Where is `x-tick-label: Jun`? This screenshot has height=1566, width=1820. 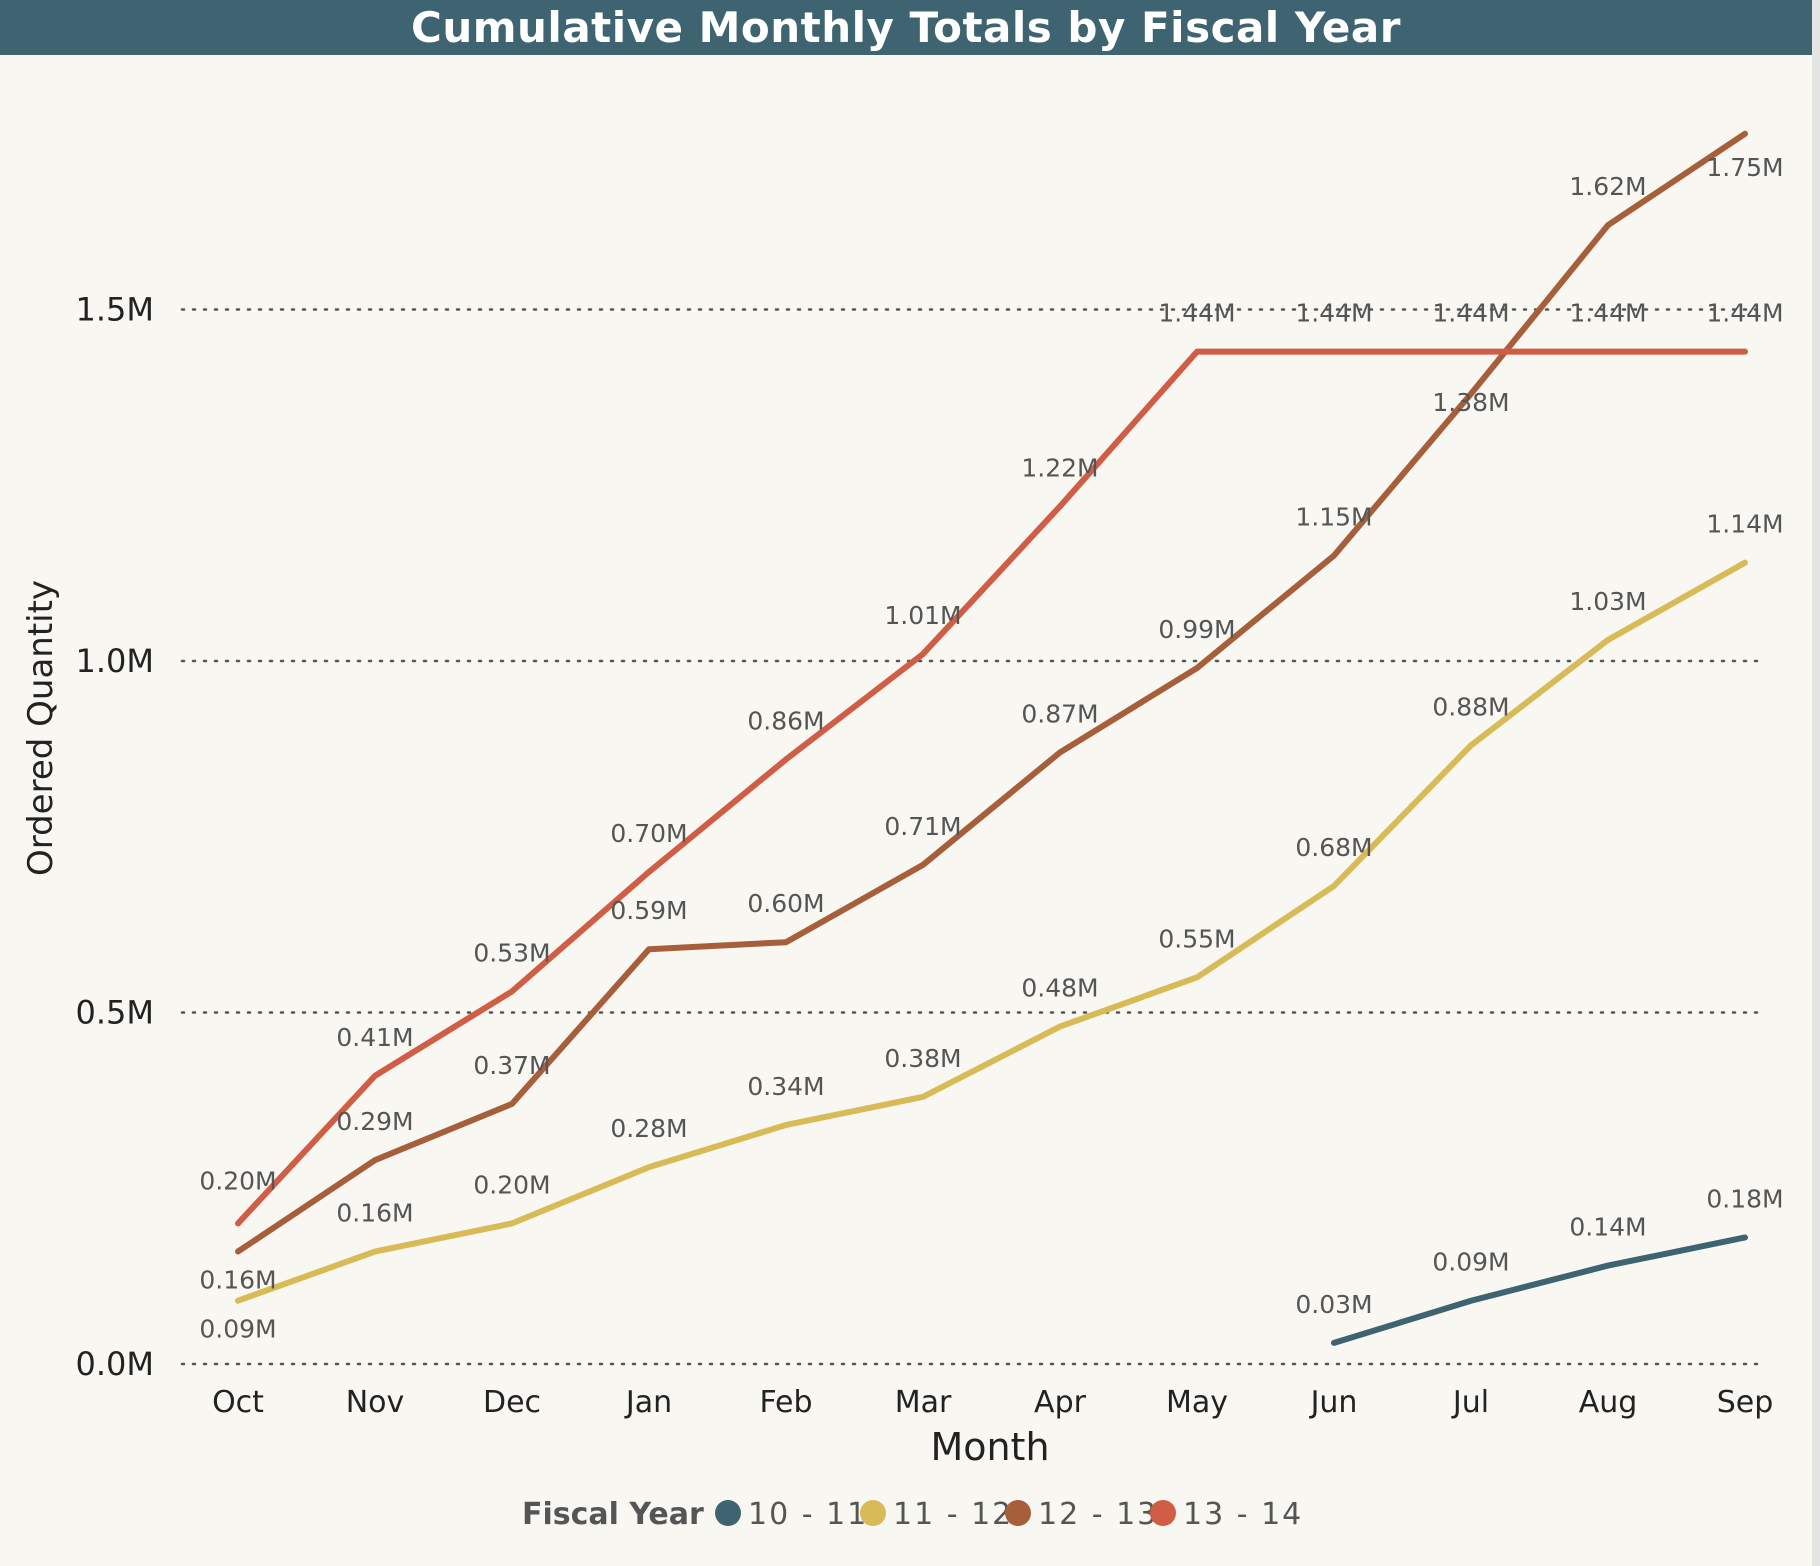
x-tick-label: Jun is located at coordinates (1333, 1402).